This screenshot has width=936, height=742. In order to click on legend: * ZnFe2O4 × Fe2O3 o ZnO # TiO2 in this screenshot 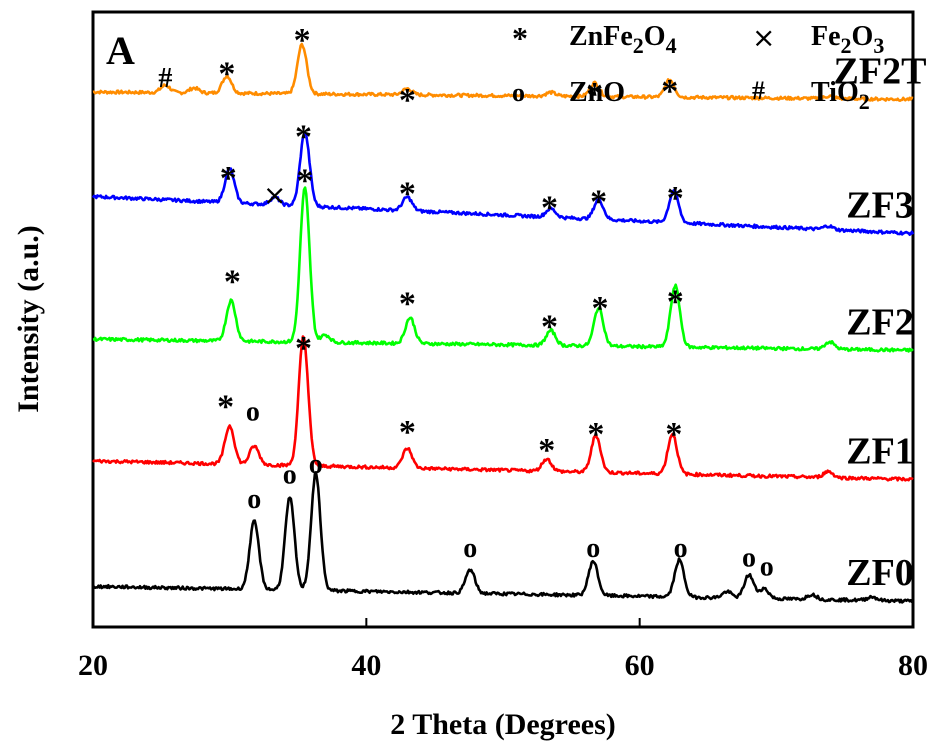, I will do `click(698, 67)`.